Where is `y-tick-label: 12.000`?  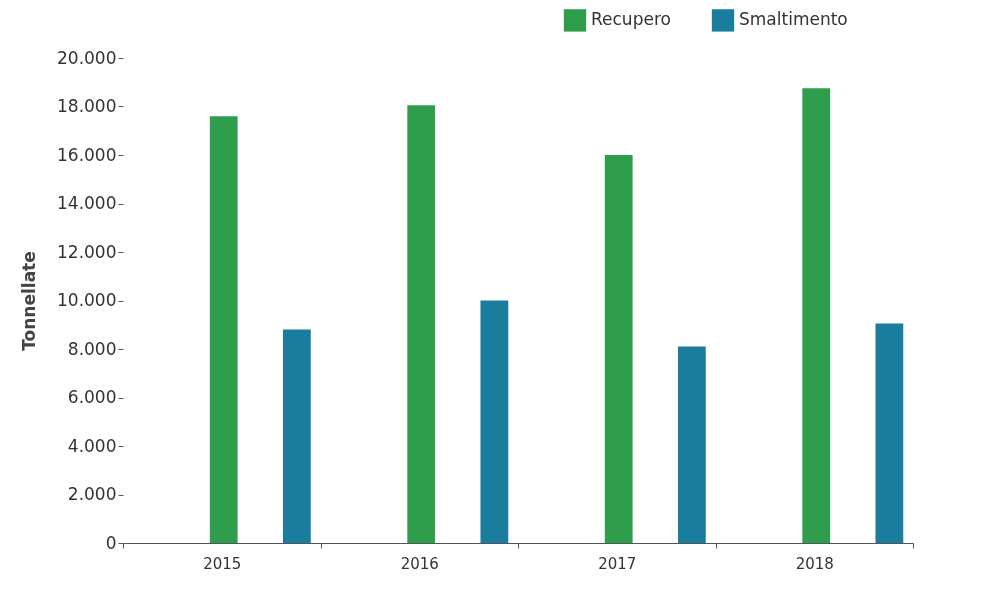 y-tick-label: 12.000 is located at coordinates (87, 251).